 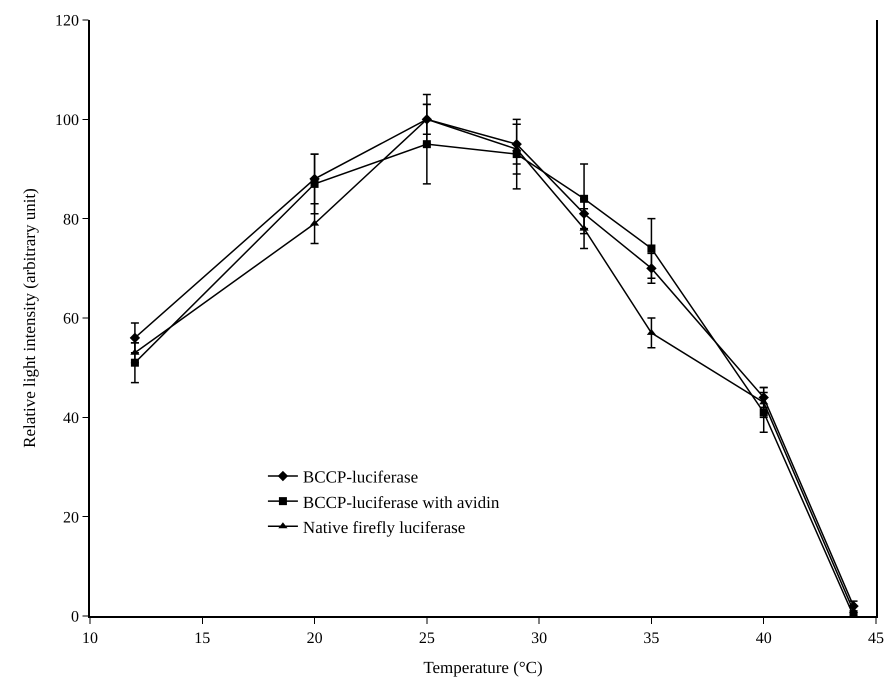 What do you see at coordinates (876, 638) in the screenshot?
I see `x-tick-label: 45` at bounding box center [876, 638].